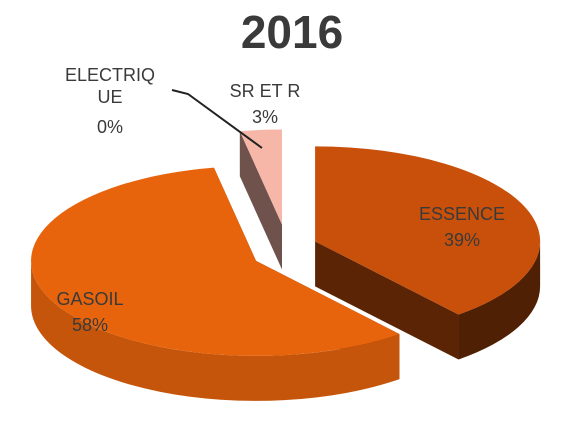 Image resolution: width=561 pixels, height=438 pixels. What do you see at coordinates (217, 119) in the screenshot?
I see `leader-line` at bounding box center [217, 119].